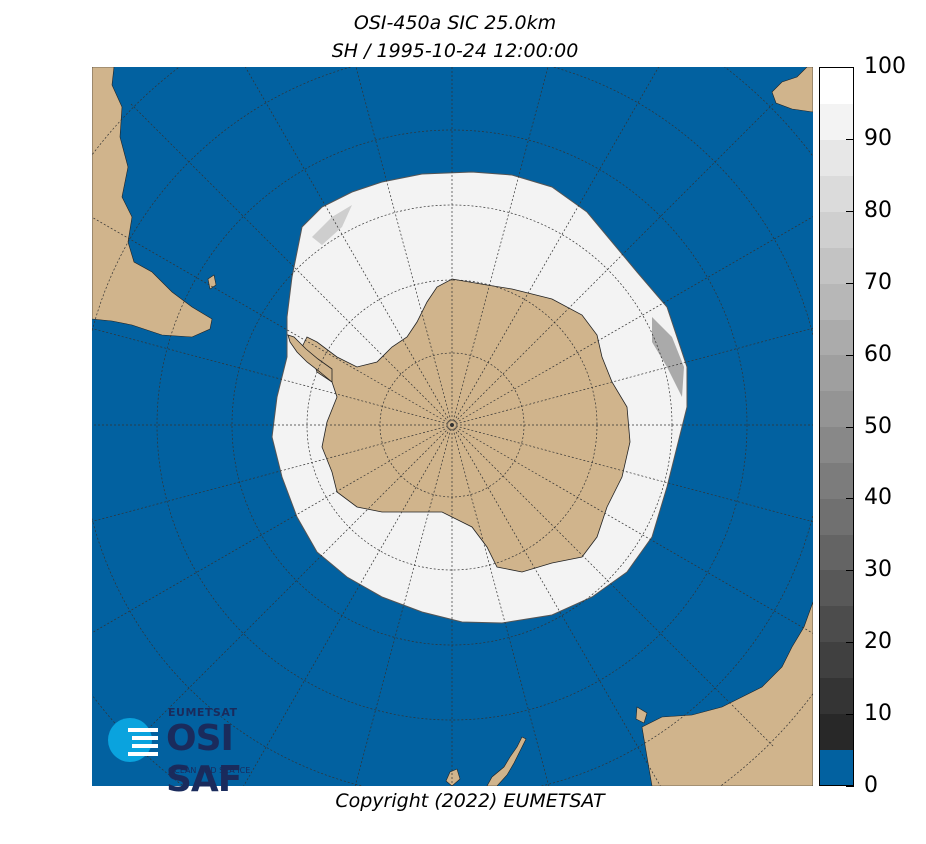  Describe the element at coordinates (727, 693) in the screenshot. I see `land-australia` at that location.